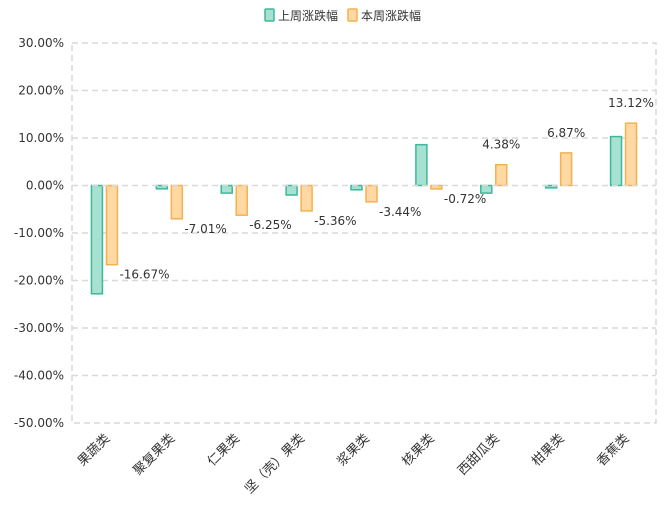 This screenshot has height=511, width=671. Describe the element at coordinates (224, 450) in the screenshot. I see `x-tick-label: 仁果类` at that location.